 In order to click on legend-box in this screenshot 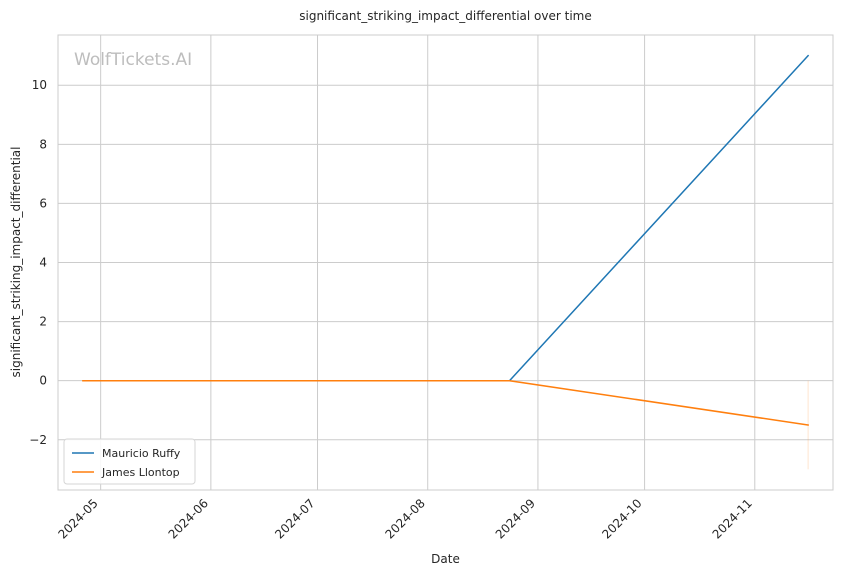, I will do `click(129, 461)`.